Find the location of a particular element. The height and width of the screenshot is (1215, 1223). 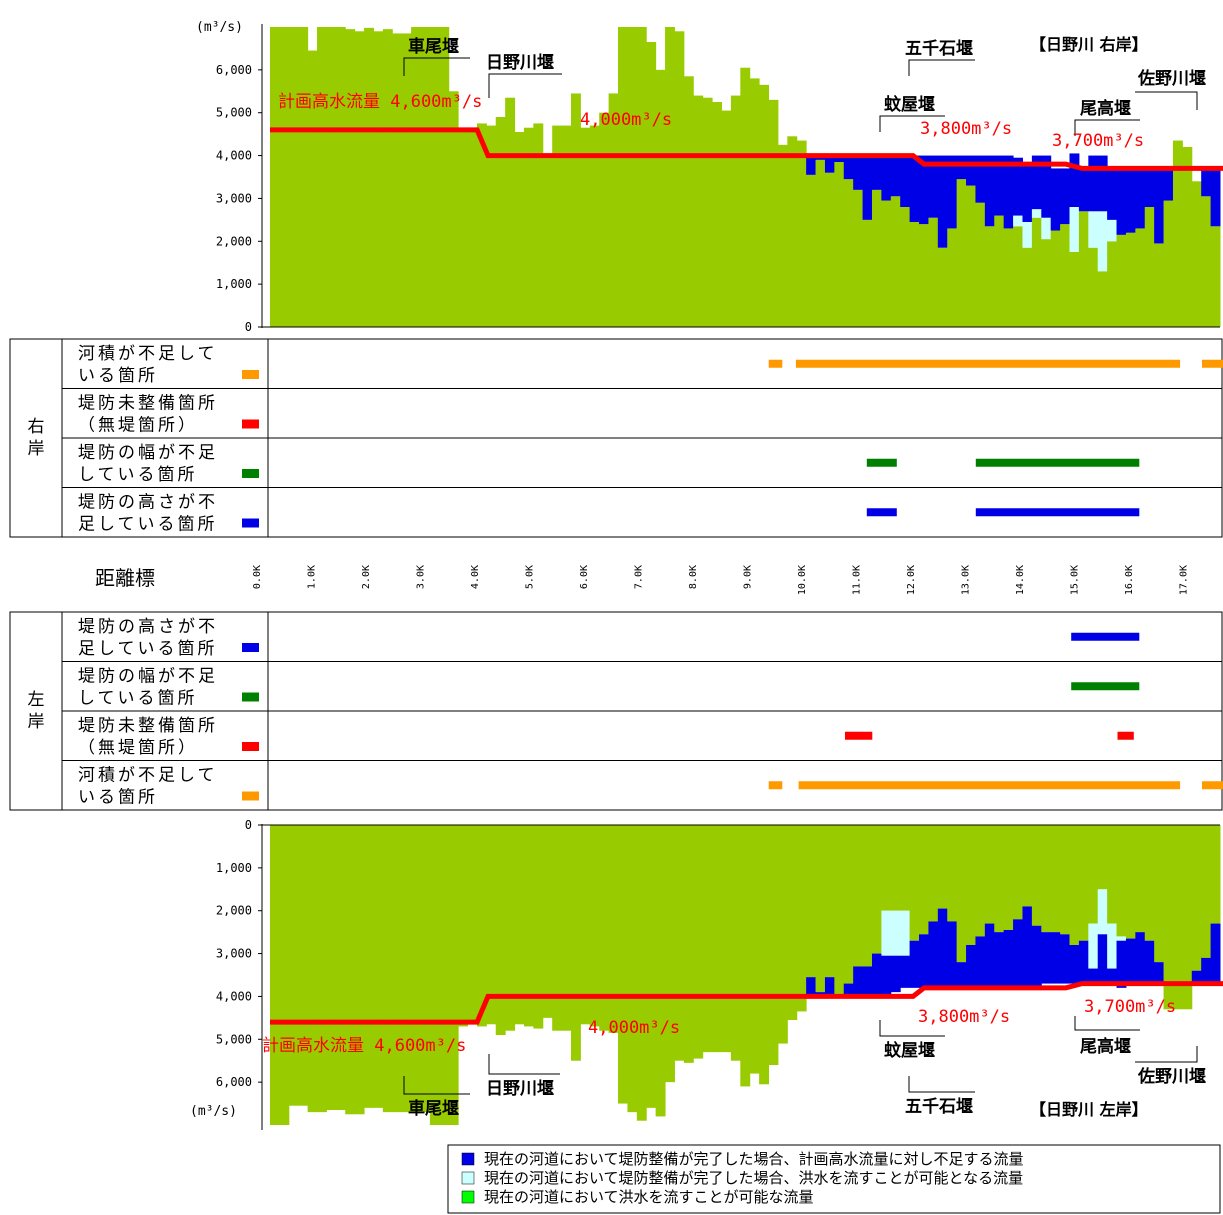

distance-tick-label: 14.0K is located at coordinates (1020, 580).